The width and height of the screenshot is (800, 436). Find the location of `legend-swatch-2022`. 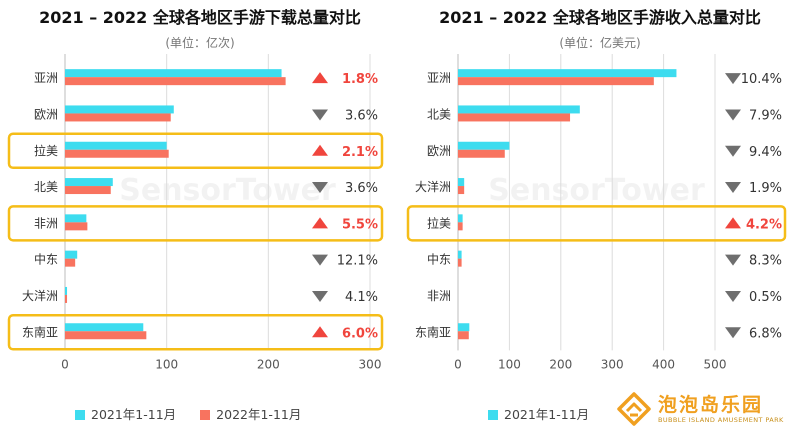

legend-swatch-2022 is located at coordinates (205, 415).